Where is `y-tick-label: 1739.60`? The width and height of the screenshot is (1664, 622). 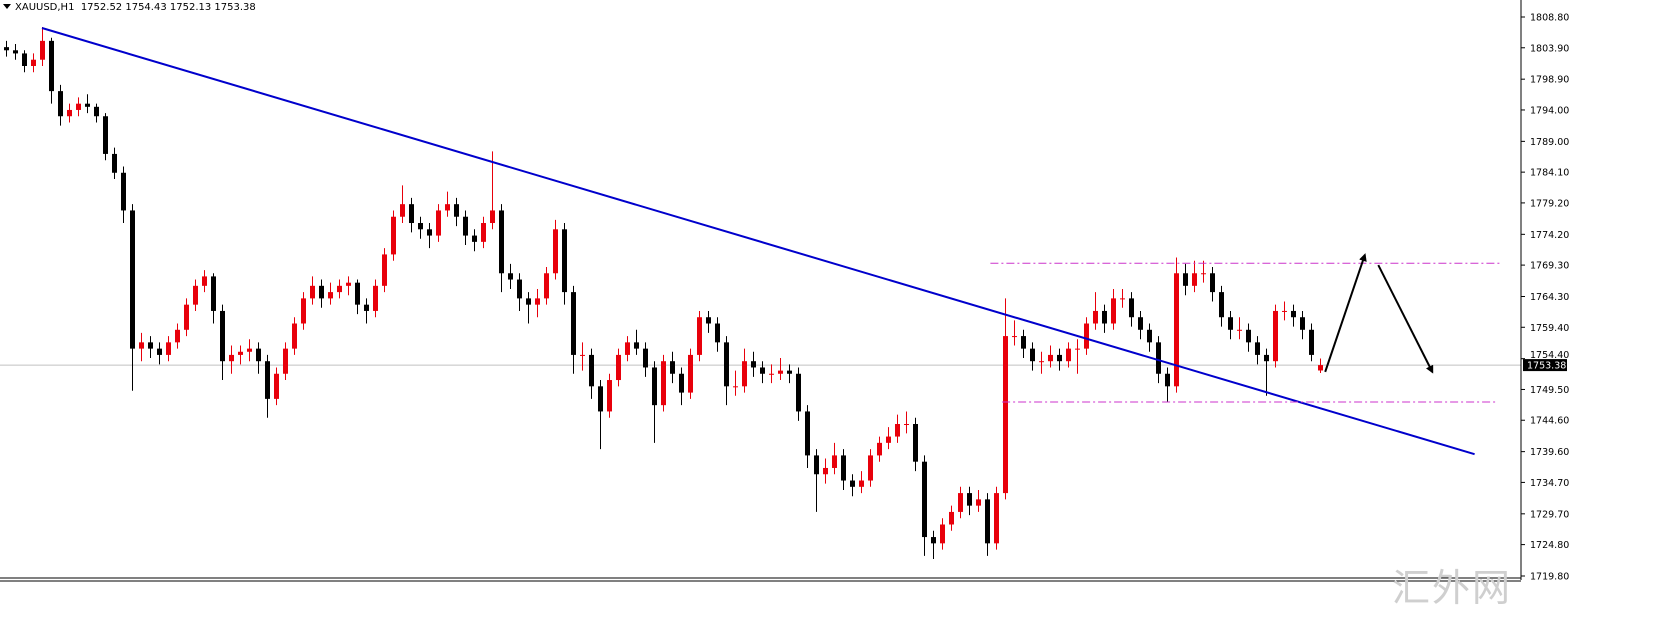 y-tick-label: 1739.60 is located at coordinates (1549, 452).